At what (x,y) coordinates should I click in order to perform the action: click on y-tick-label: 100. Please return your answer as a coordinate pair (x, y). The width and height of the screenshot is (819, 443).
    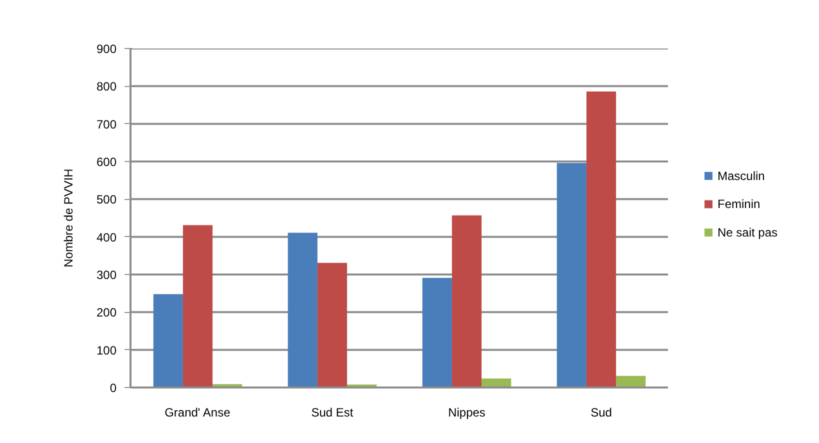
    Looking at the image, I should click on (106, 350).